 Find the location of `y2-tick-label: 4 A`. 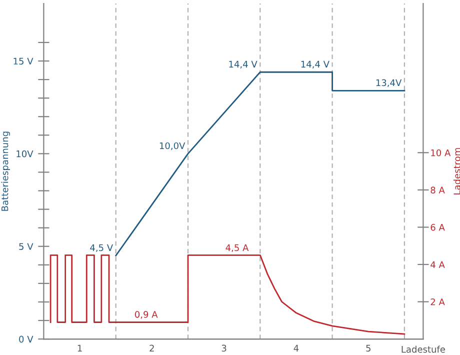

y2-tick-label: 4 A is located at coordinates (437, 264).